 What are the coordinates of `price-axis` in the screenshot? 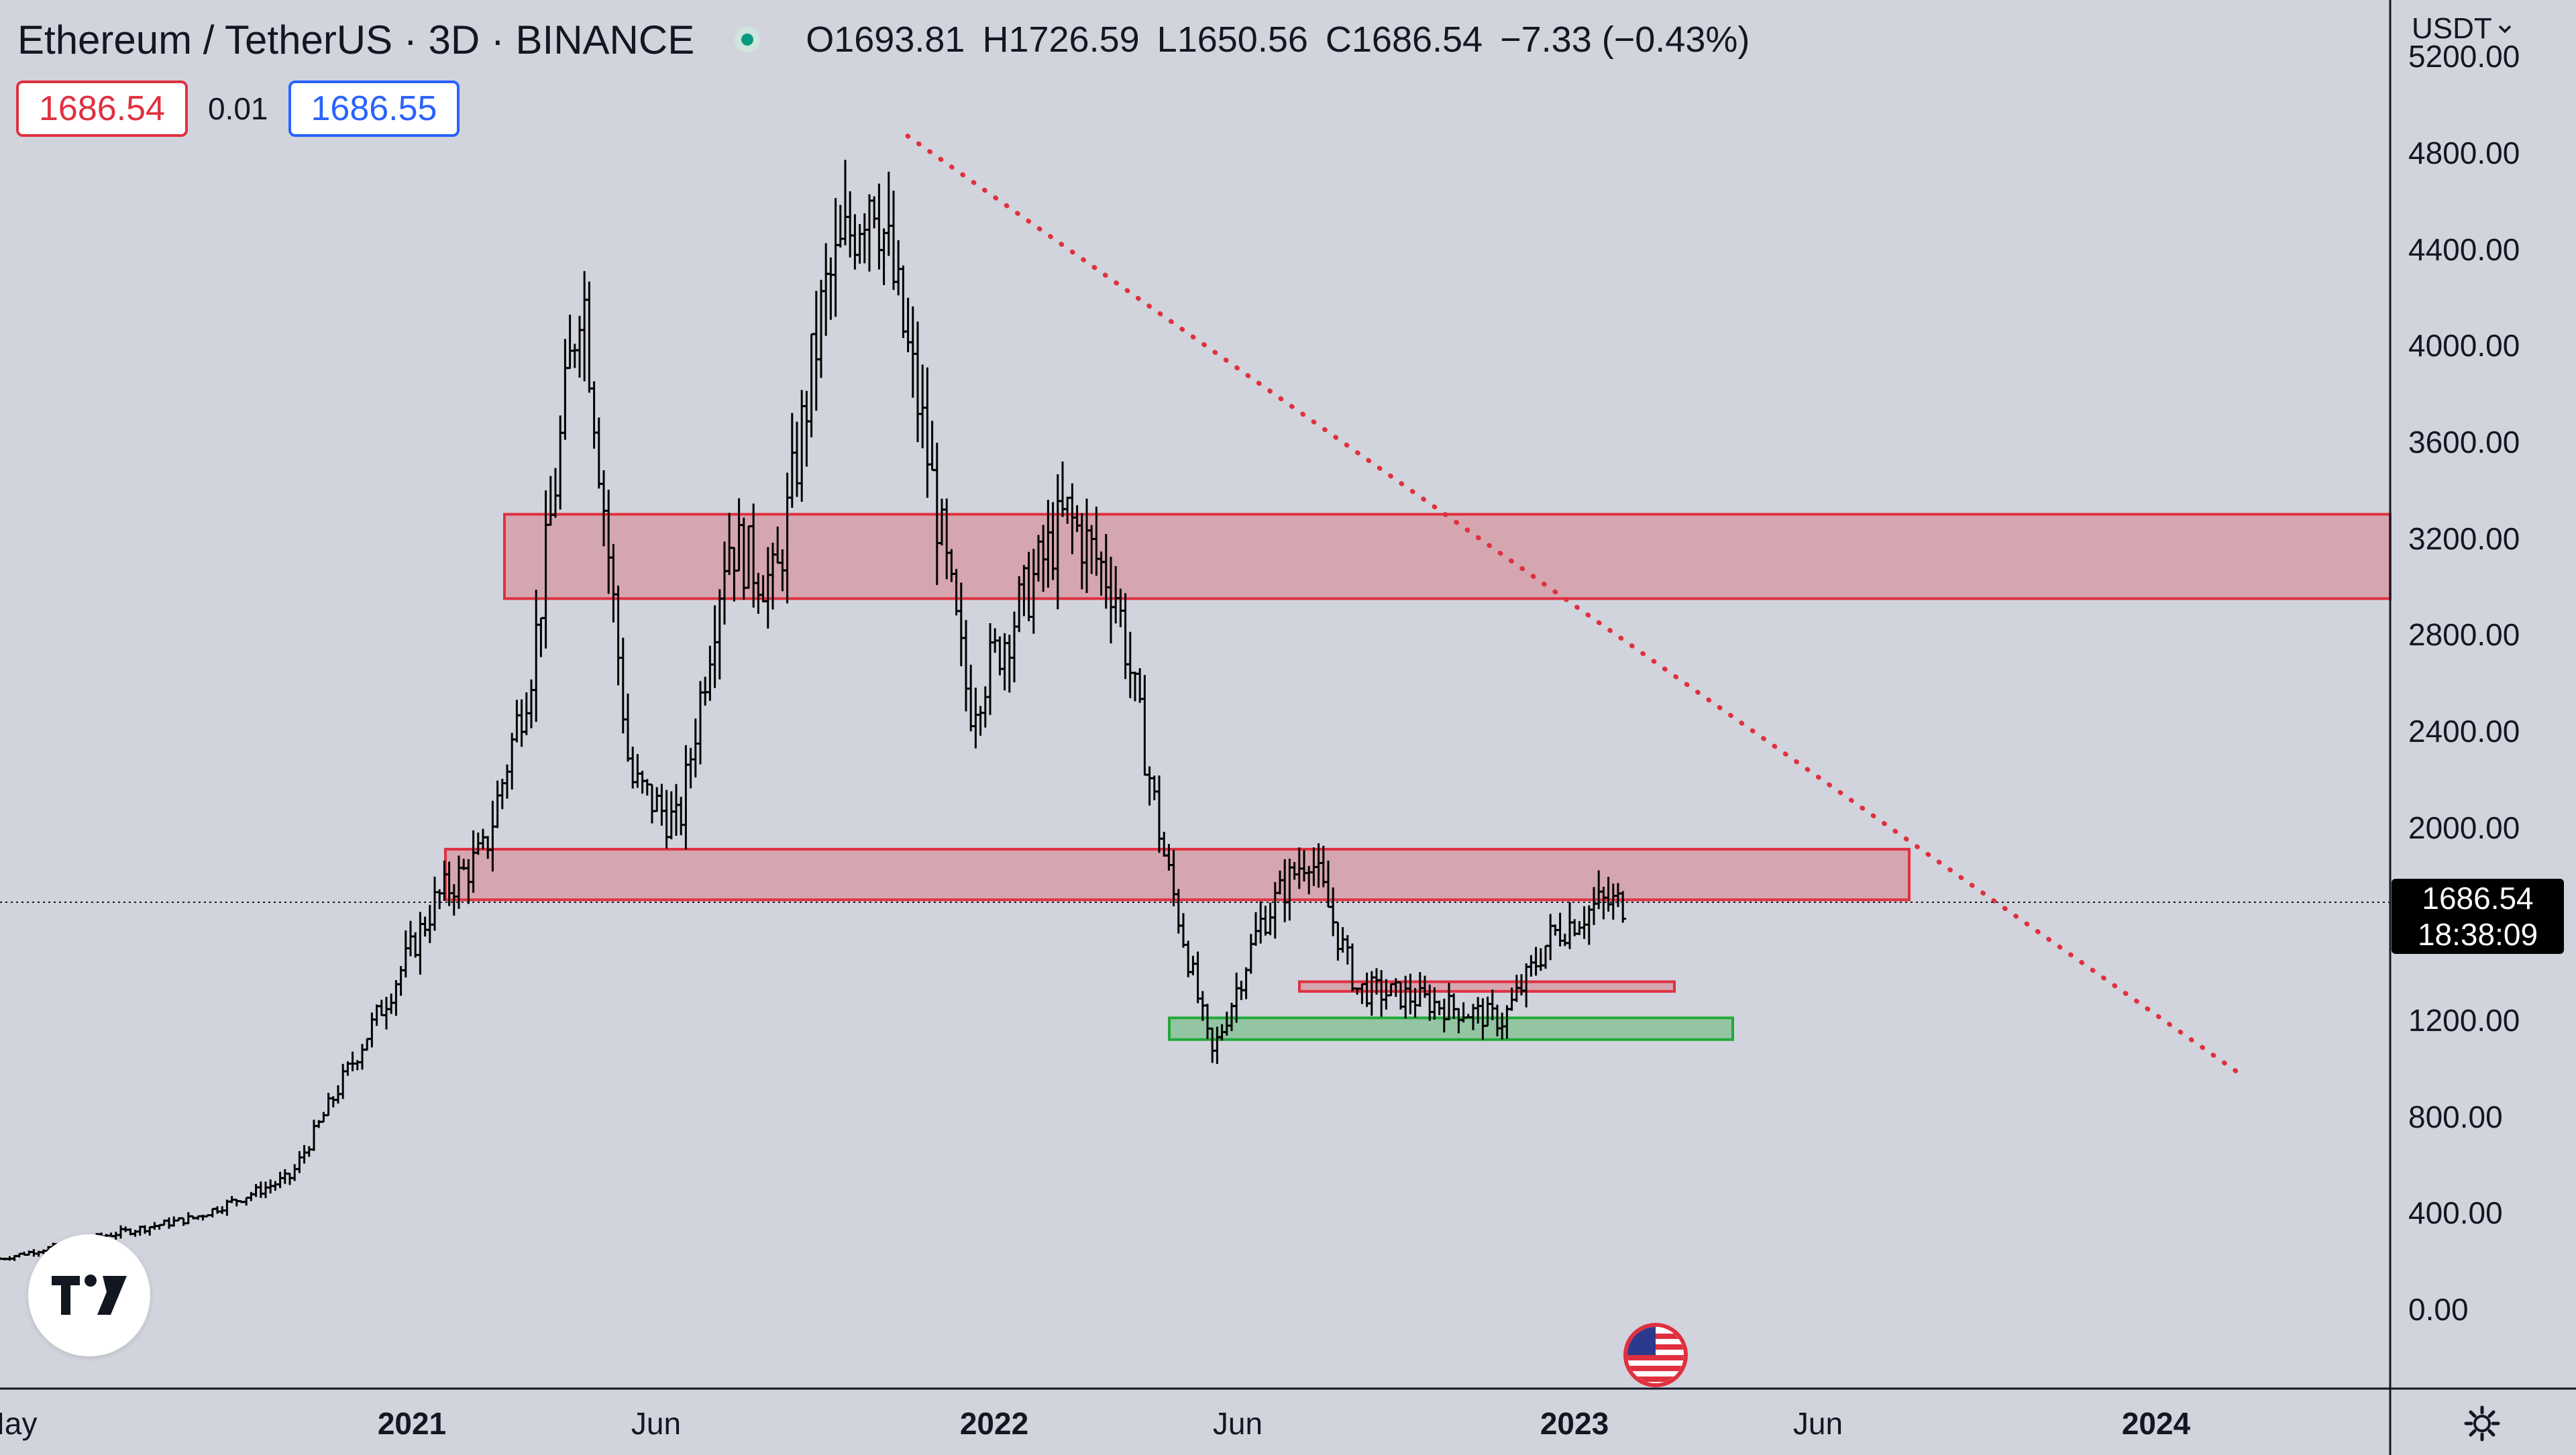 It's located at (2483, 694).